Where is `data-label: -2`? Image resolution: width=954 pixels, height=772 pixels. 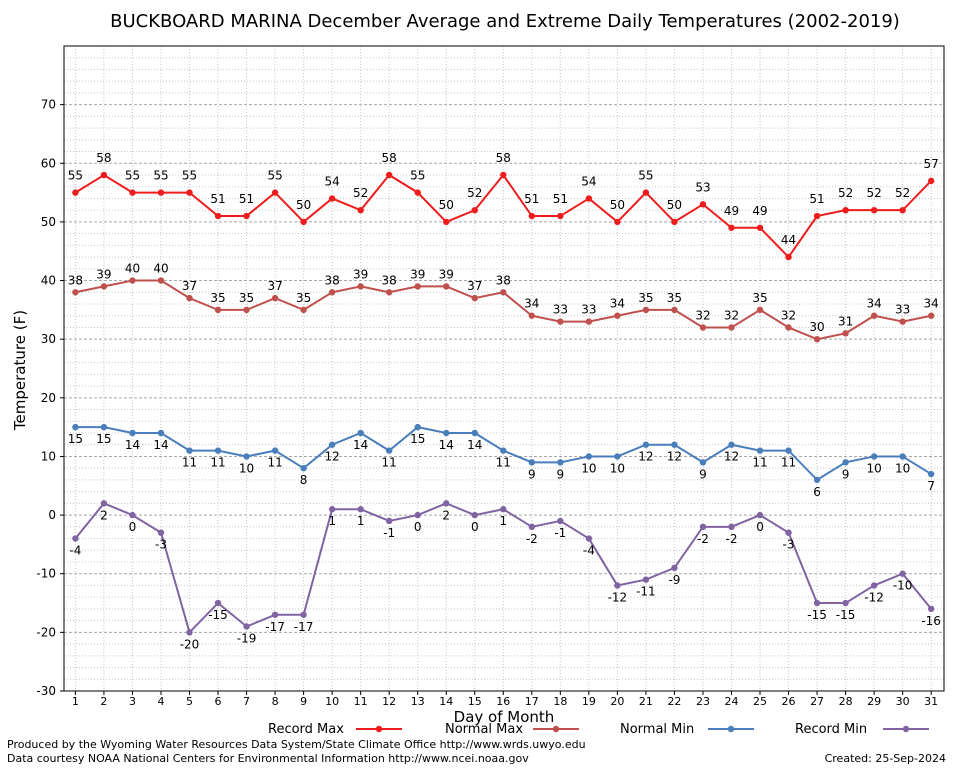 data-label: -2 is located at coordinates (532, 539).